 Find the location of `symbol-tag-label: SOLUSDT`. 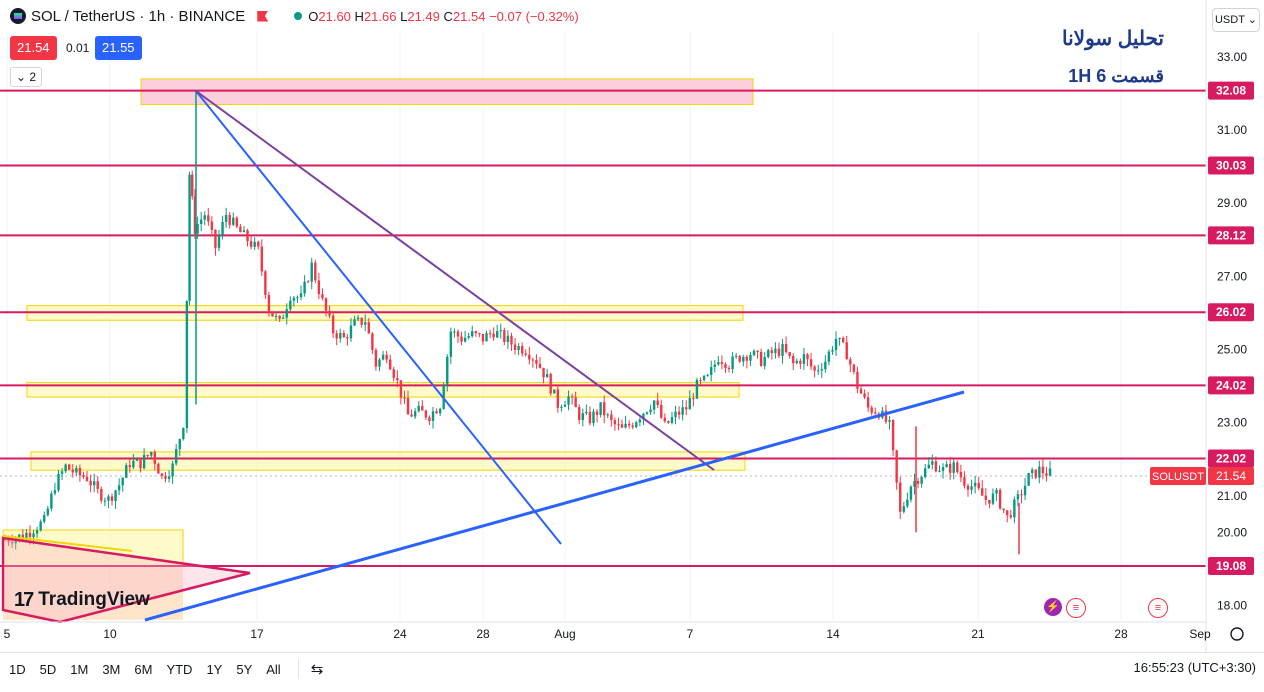

symbol-tag-label: SOLUSDT is located at coordinates (1178, 477).